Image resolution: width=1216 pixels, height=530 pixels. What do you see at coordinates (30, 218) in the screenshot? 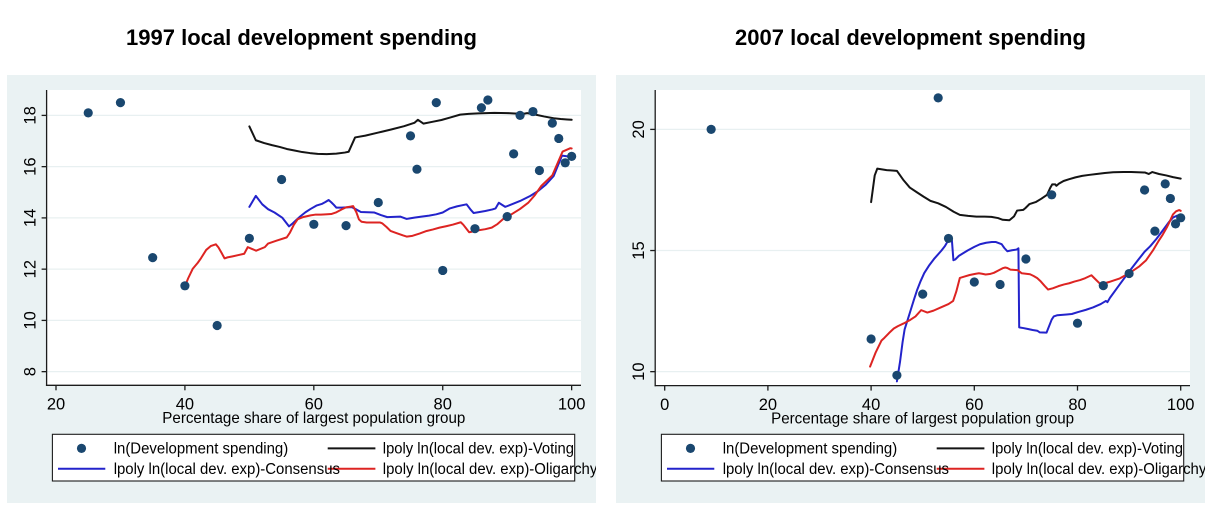
I see `svg-text: 14` at bounding box center [30, 218].